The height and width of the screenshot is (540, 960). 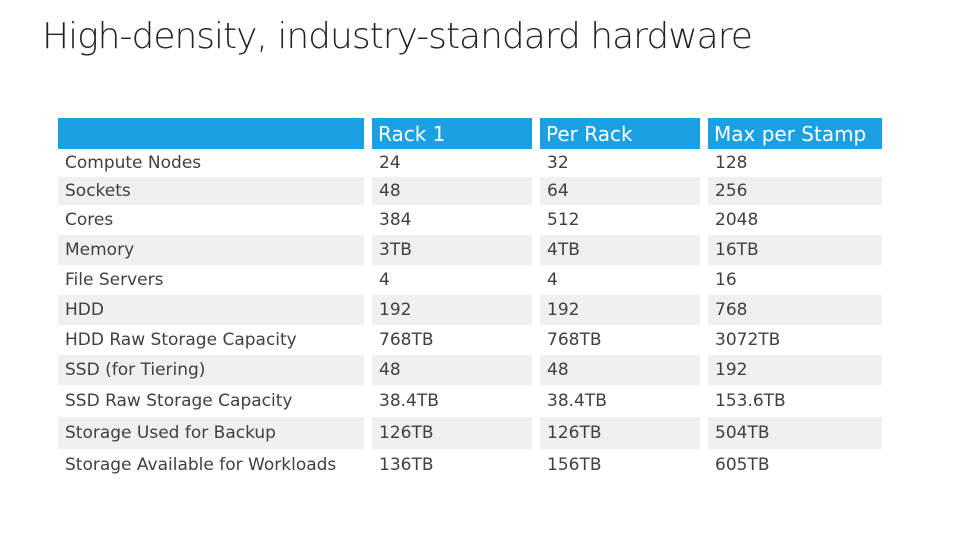 What do you see at coordinates (795, 280) in the screenshot?
I see `max-per-stamp-cell: 16` at bounding box center [795, 280].